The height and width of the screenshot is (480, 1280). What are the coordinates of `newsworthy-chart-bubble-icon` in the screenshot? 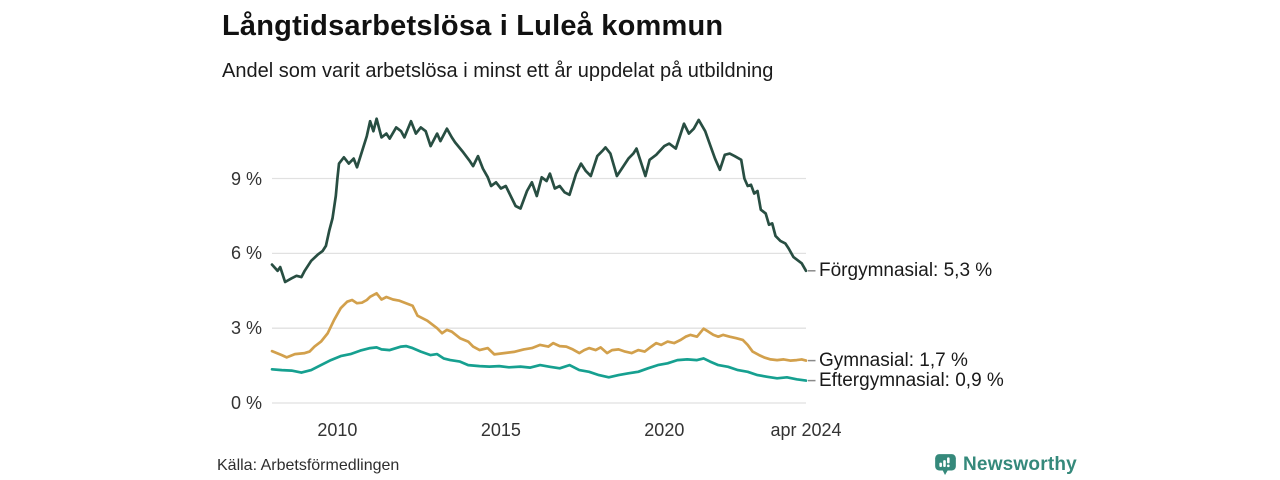 It's located at (945, 464).